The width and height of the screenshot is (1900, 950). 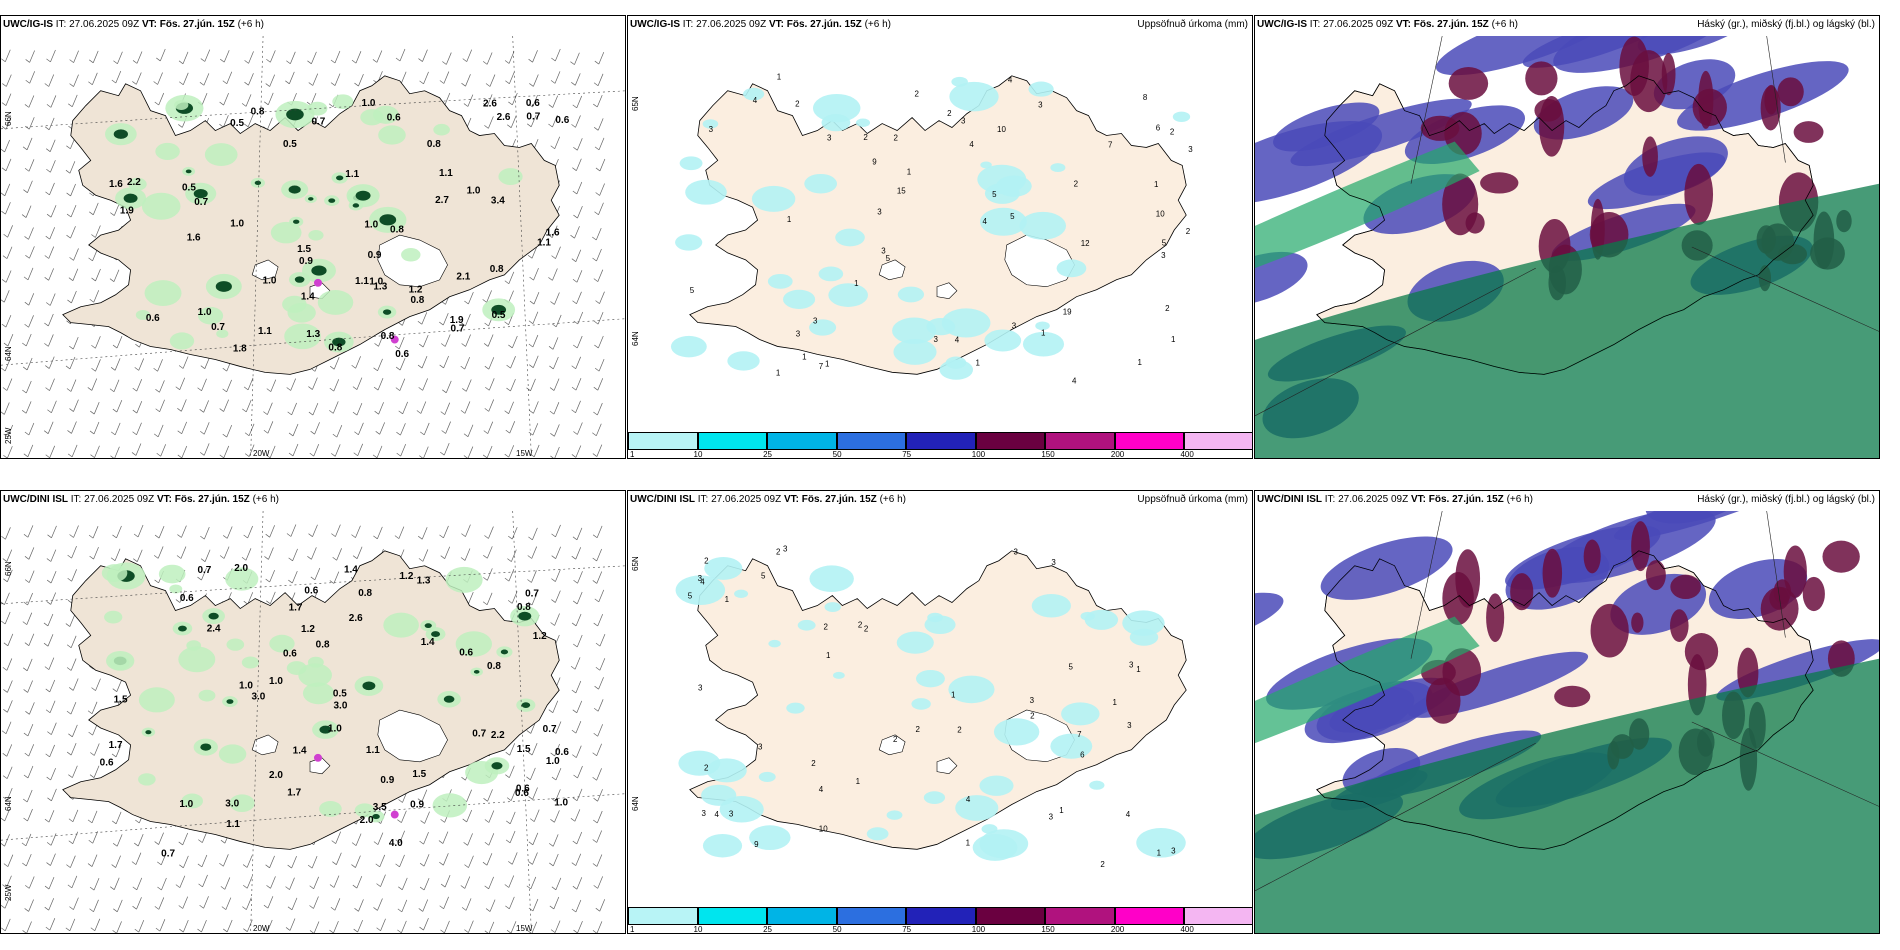 I want to click on mid-cloud-area, so click(x=1440, y=128).